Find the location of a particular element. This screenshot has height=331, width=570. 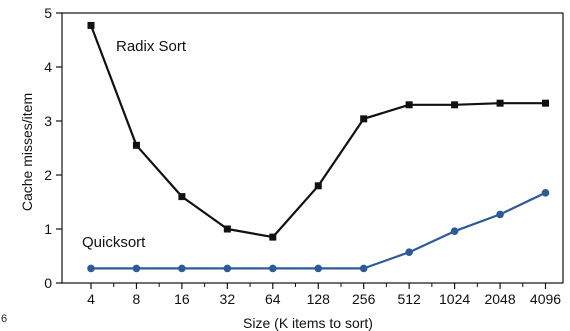

series-label-radix-sort: Radix Sort is located at coordinates (151, 46).